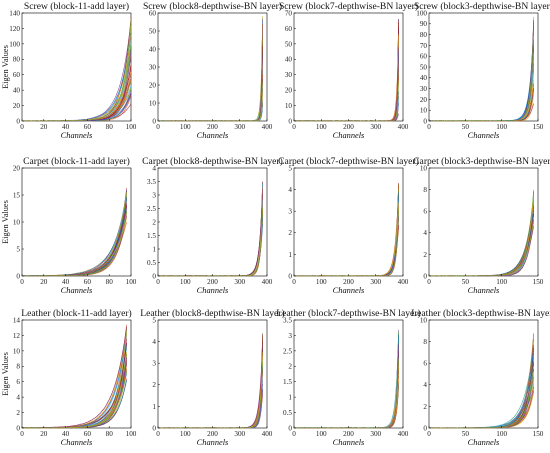 Image resolution: width=550 pixels, height=453 pixels. I want to click on x-tick-label: 40, so click(66, 434).